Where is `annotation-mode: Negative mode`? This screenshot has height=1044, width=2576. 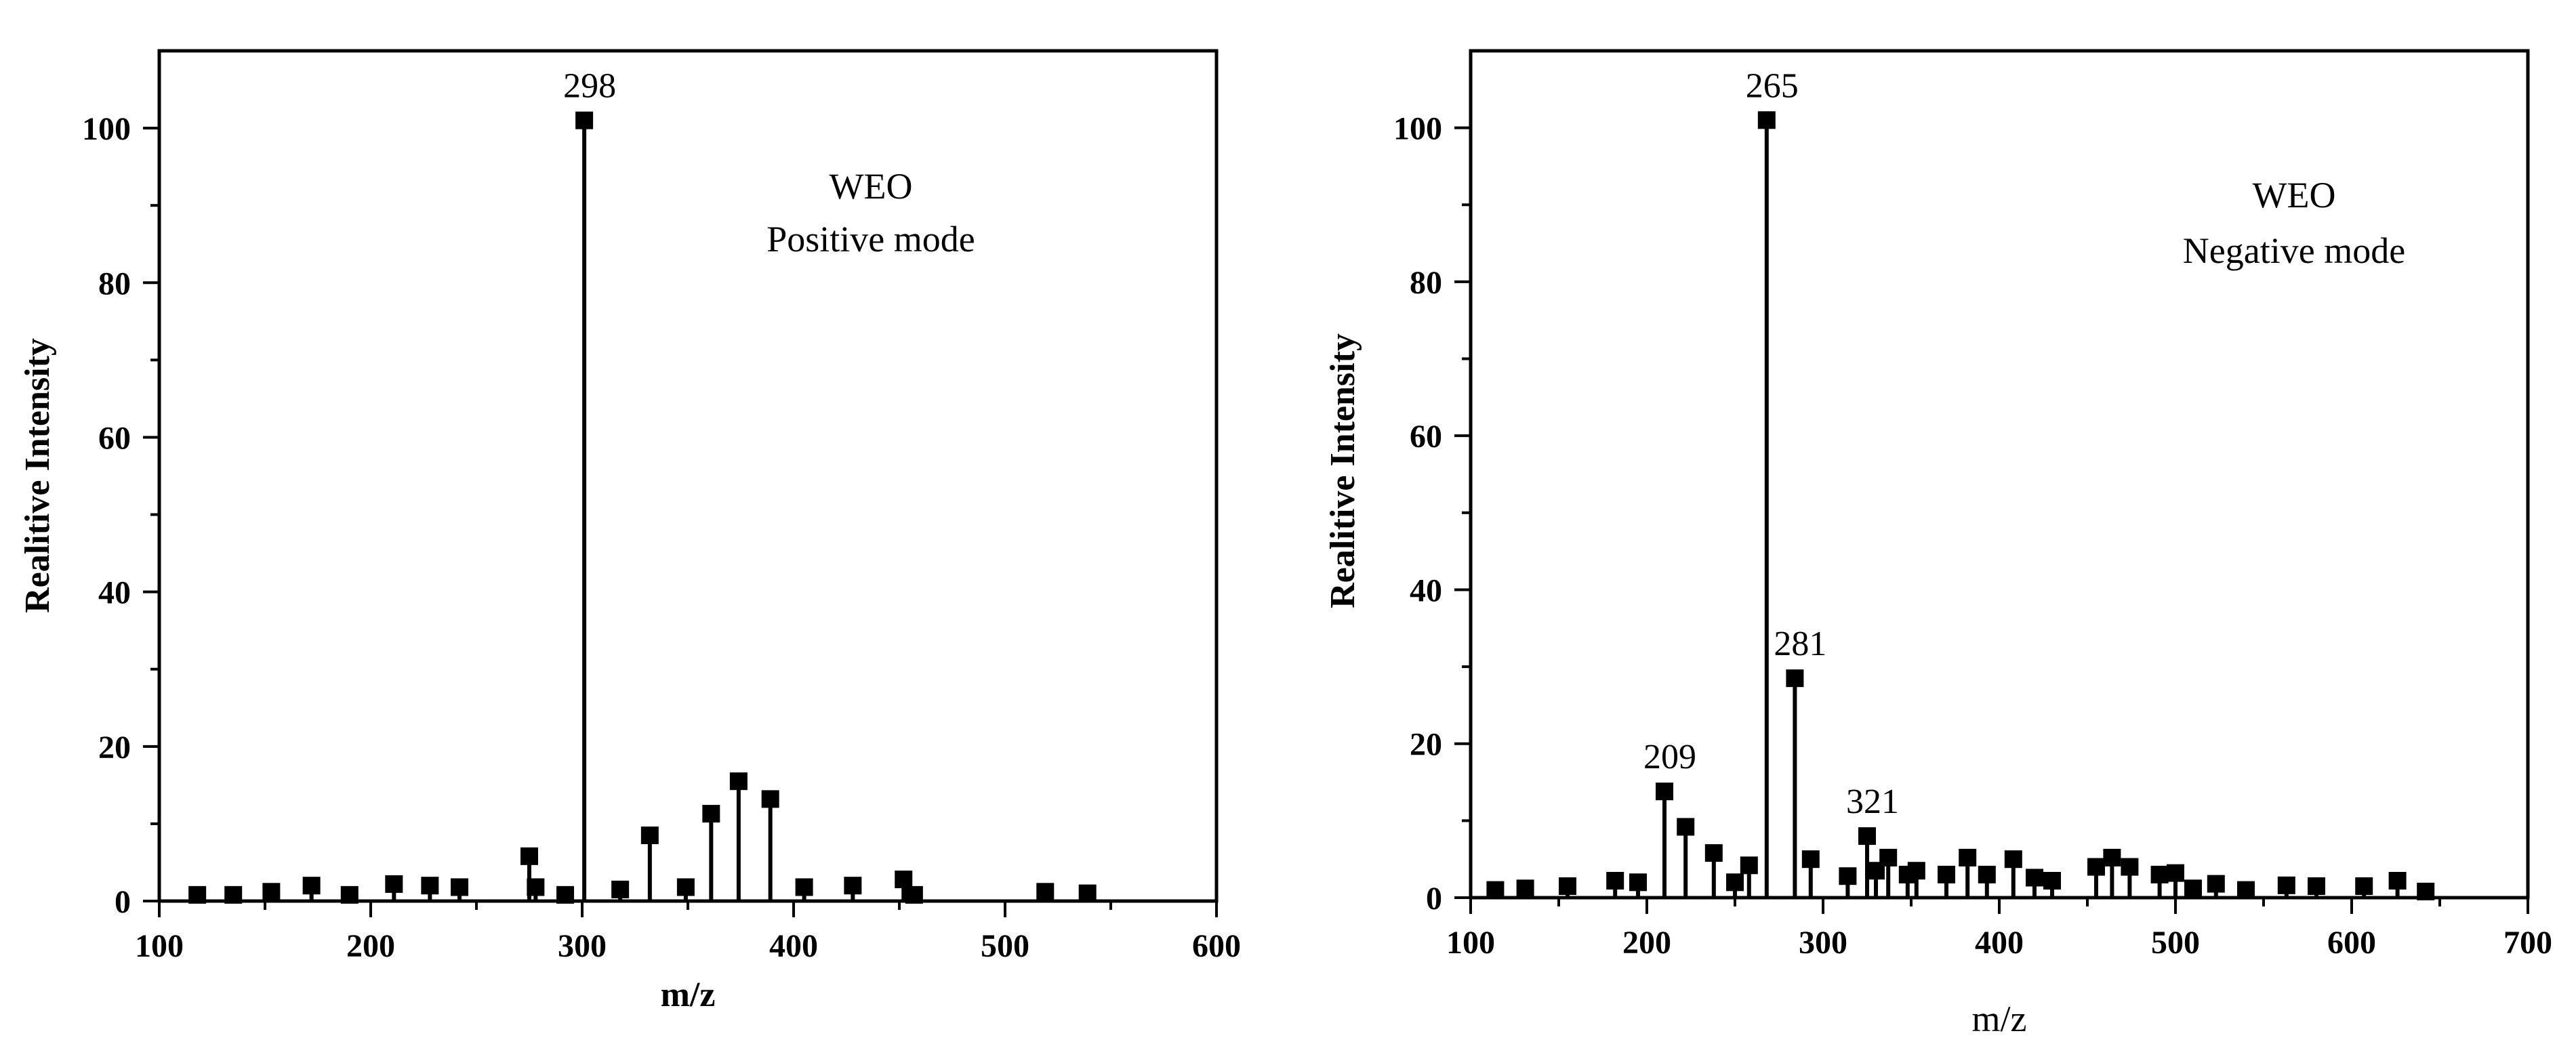
annotation-mode: Negative mode is located at coordinates (2294, 250).